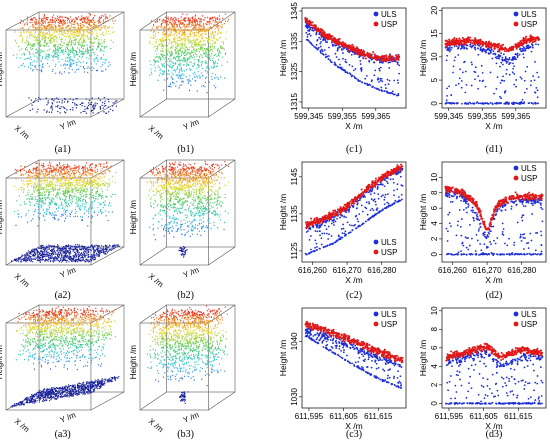 This screenshot has width=550, height=442. What do you see at coordinates (494, 434) in the screenshot?
I see `panel-label: (d3)` at bounding box center [494, 434].